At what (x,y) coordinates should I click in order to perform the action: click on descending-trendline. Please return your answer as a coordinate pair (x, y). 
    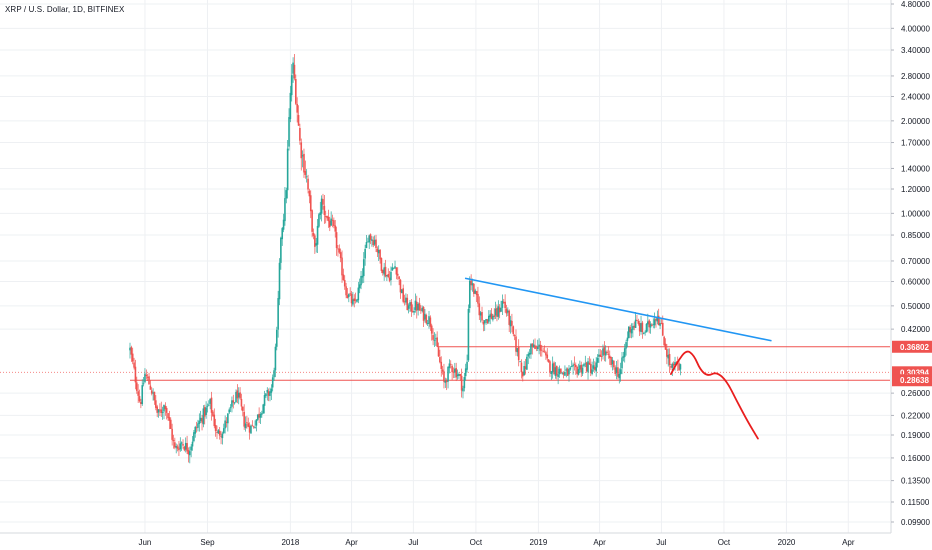
    Looking at the image, I should click on (618, 309).